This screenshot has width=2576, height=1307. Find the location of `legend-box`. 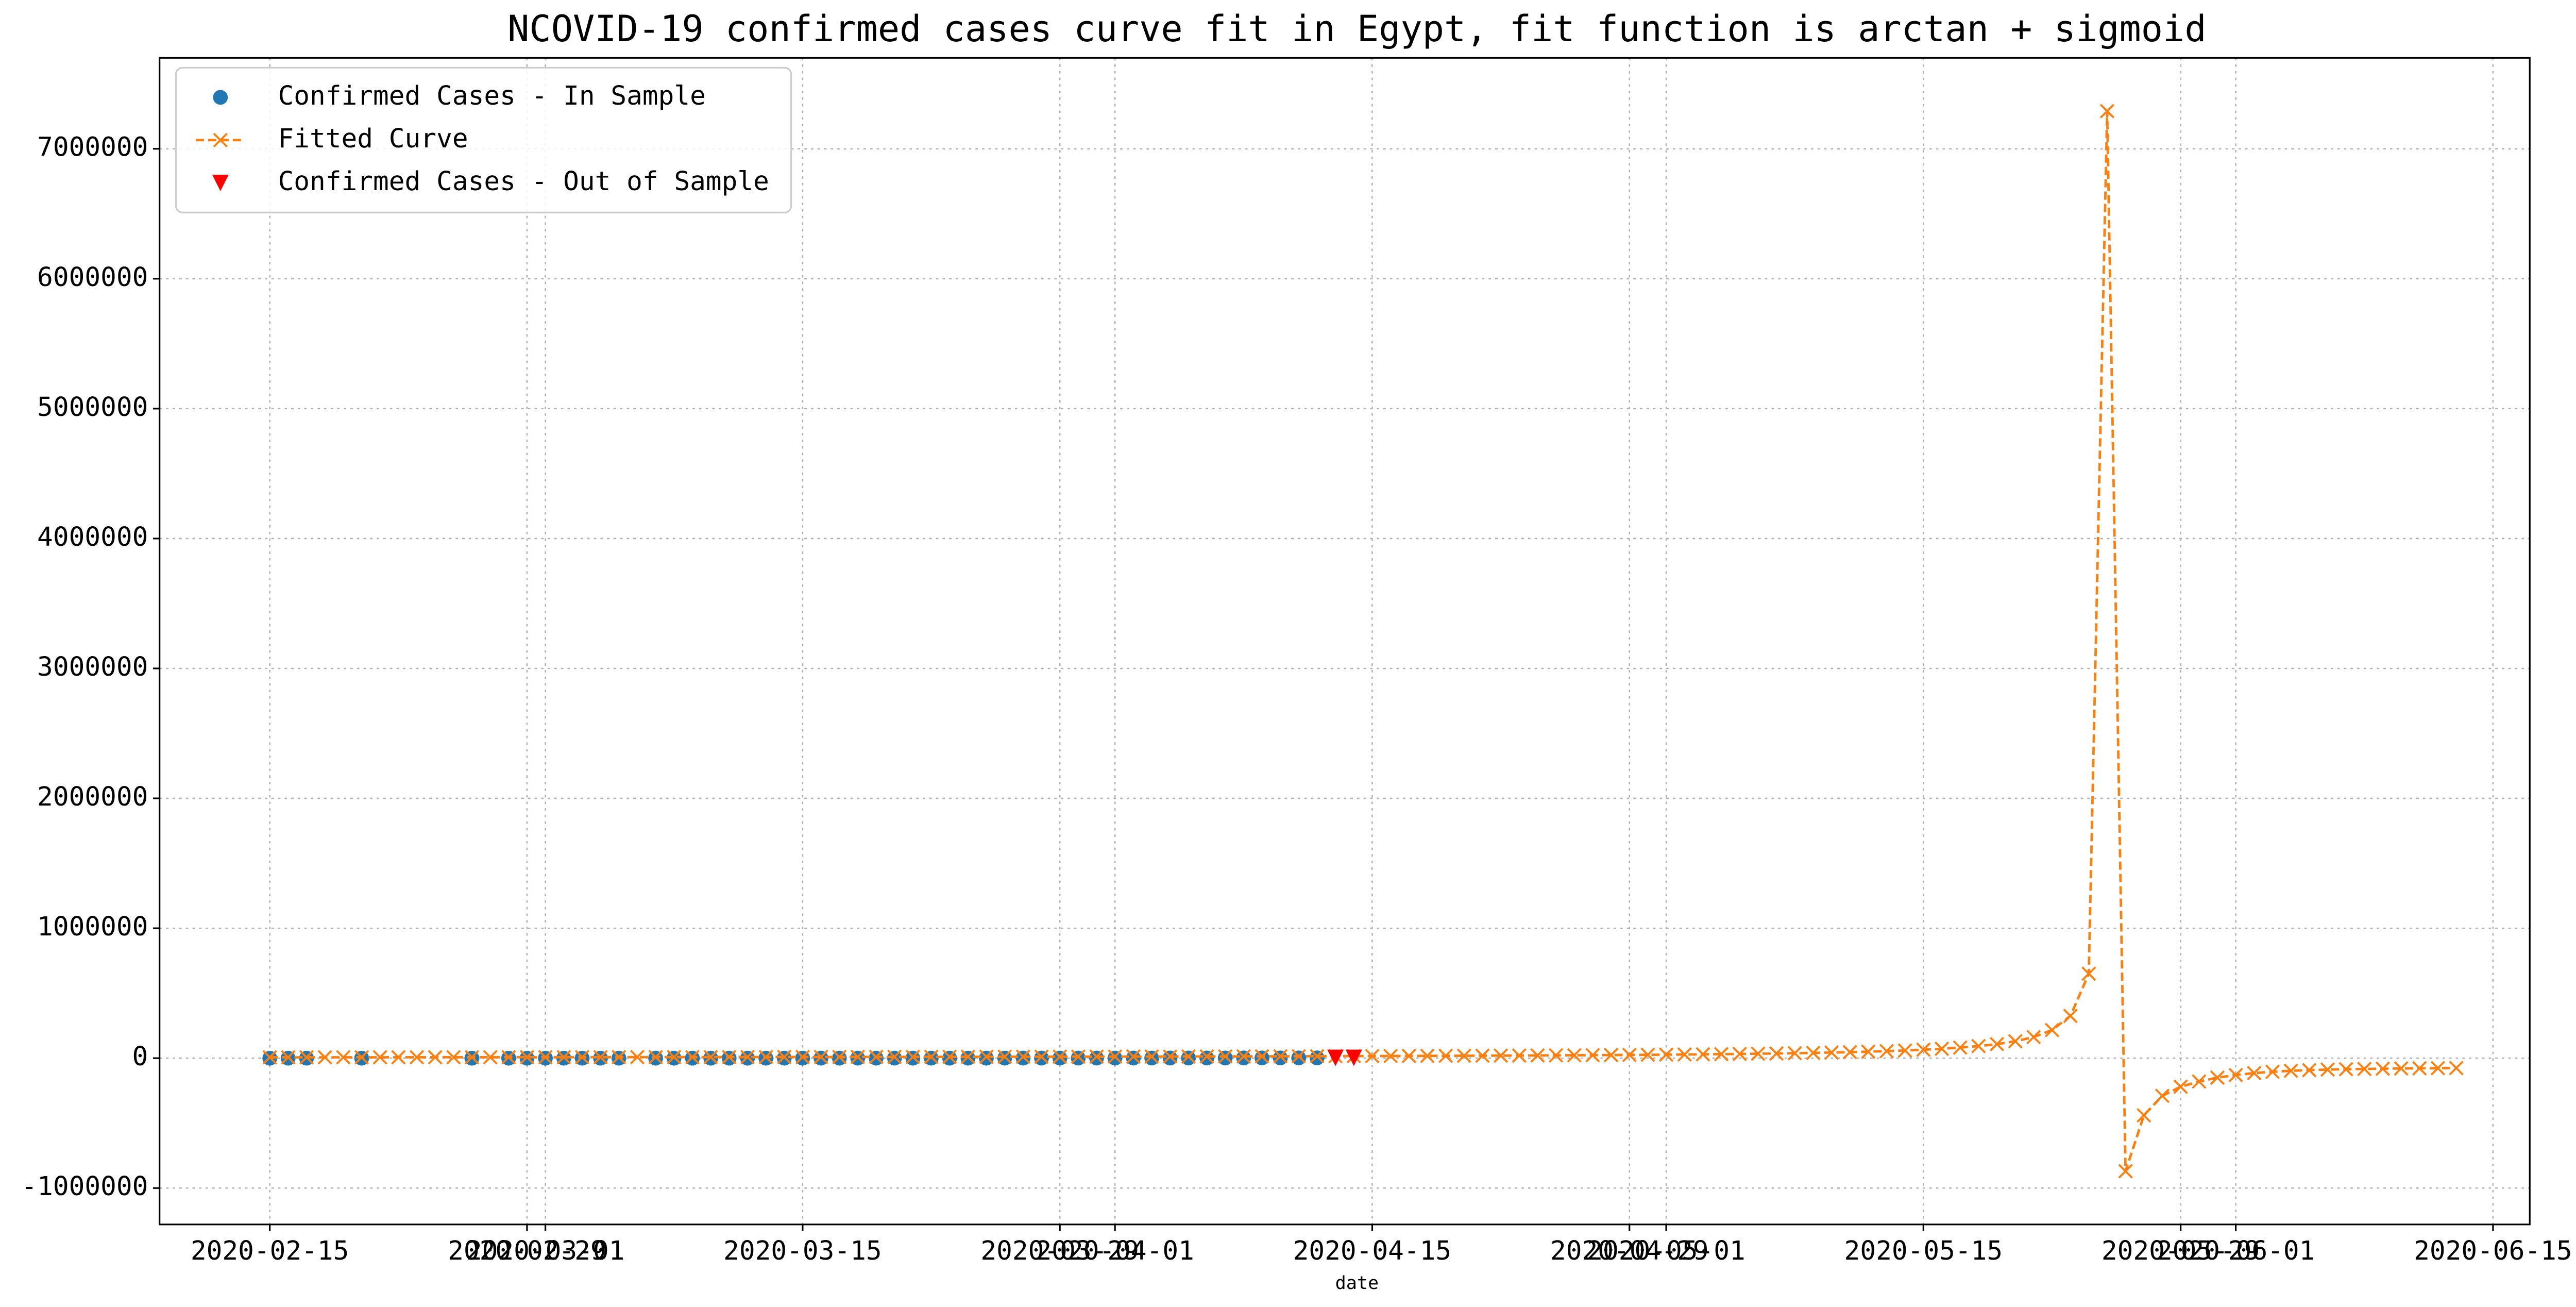

legend-box is located at coordinates (483, 139).